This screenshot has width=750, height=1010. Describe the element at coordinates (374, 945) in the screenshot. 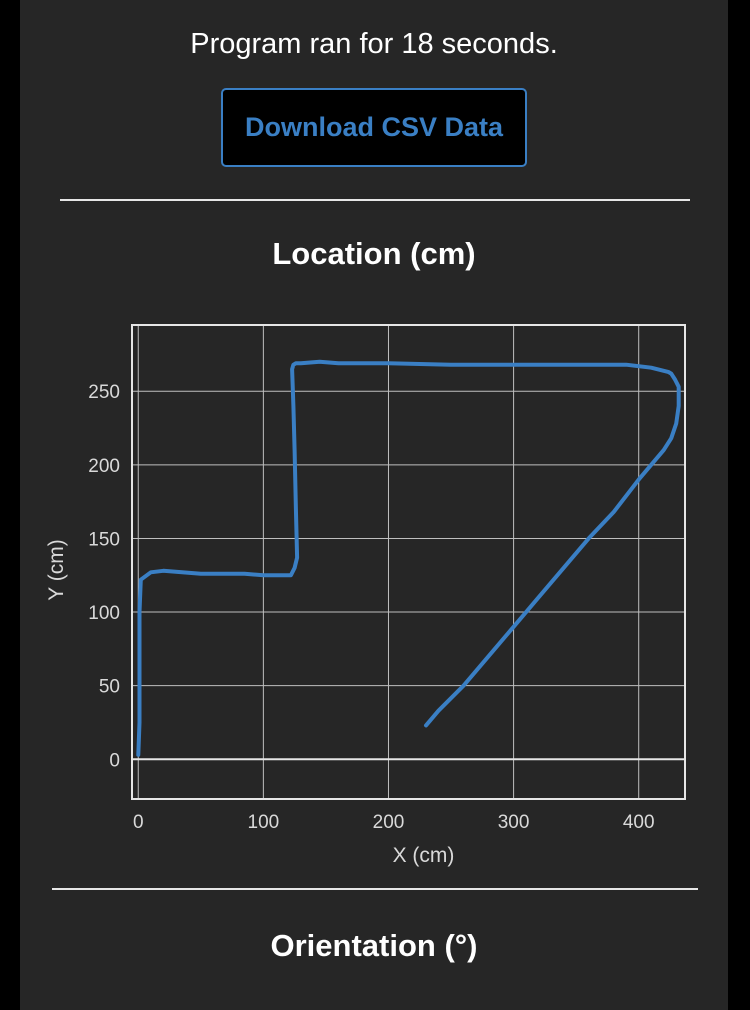

I see `orientation-section-title: Orientation (°)` at that location.